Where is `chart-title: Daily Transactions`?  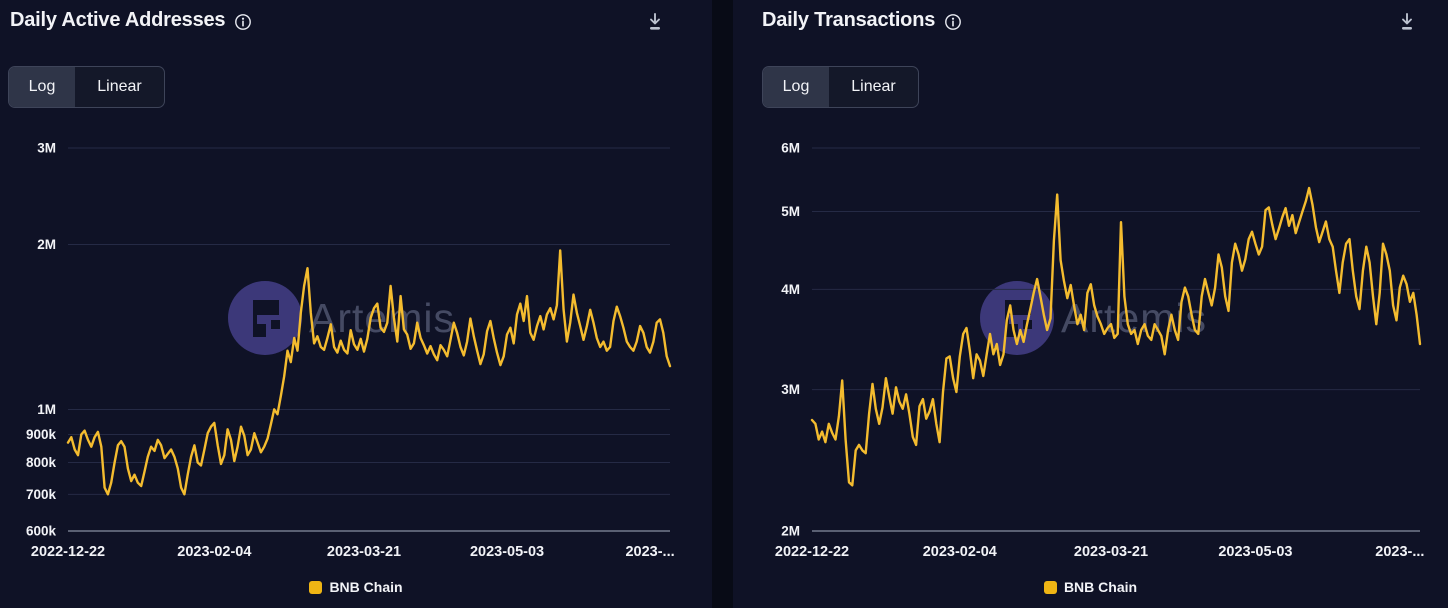 chart-title: Daily Transactions is located at coordinates (862, 20).